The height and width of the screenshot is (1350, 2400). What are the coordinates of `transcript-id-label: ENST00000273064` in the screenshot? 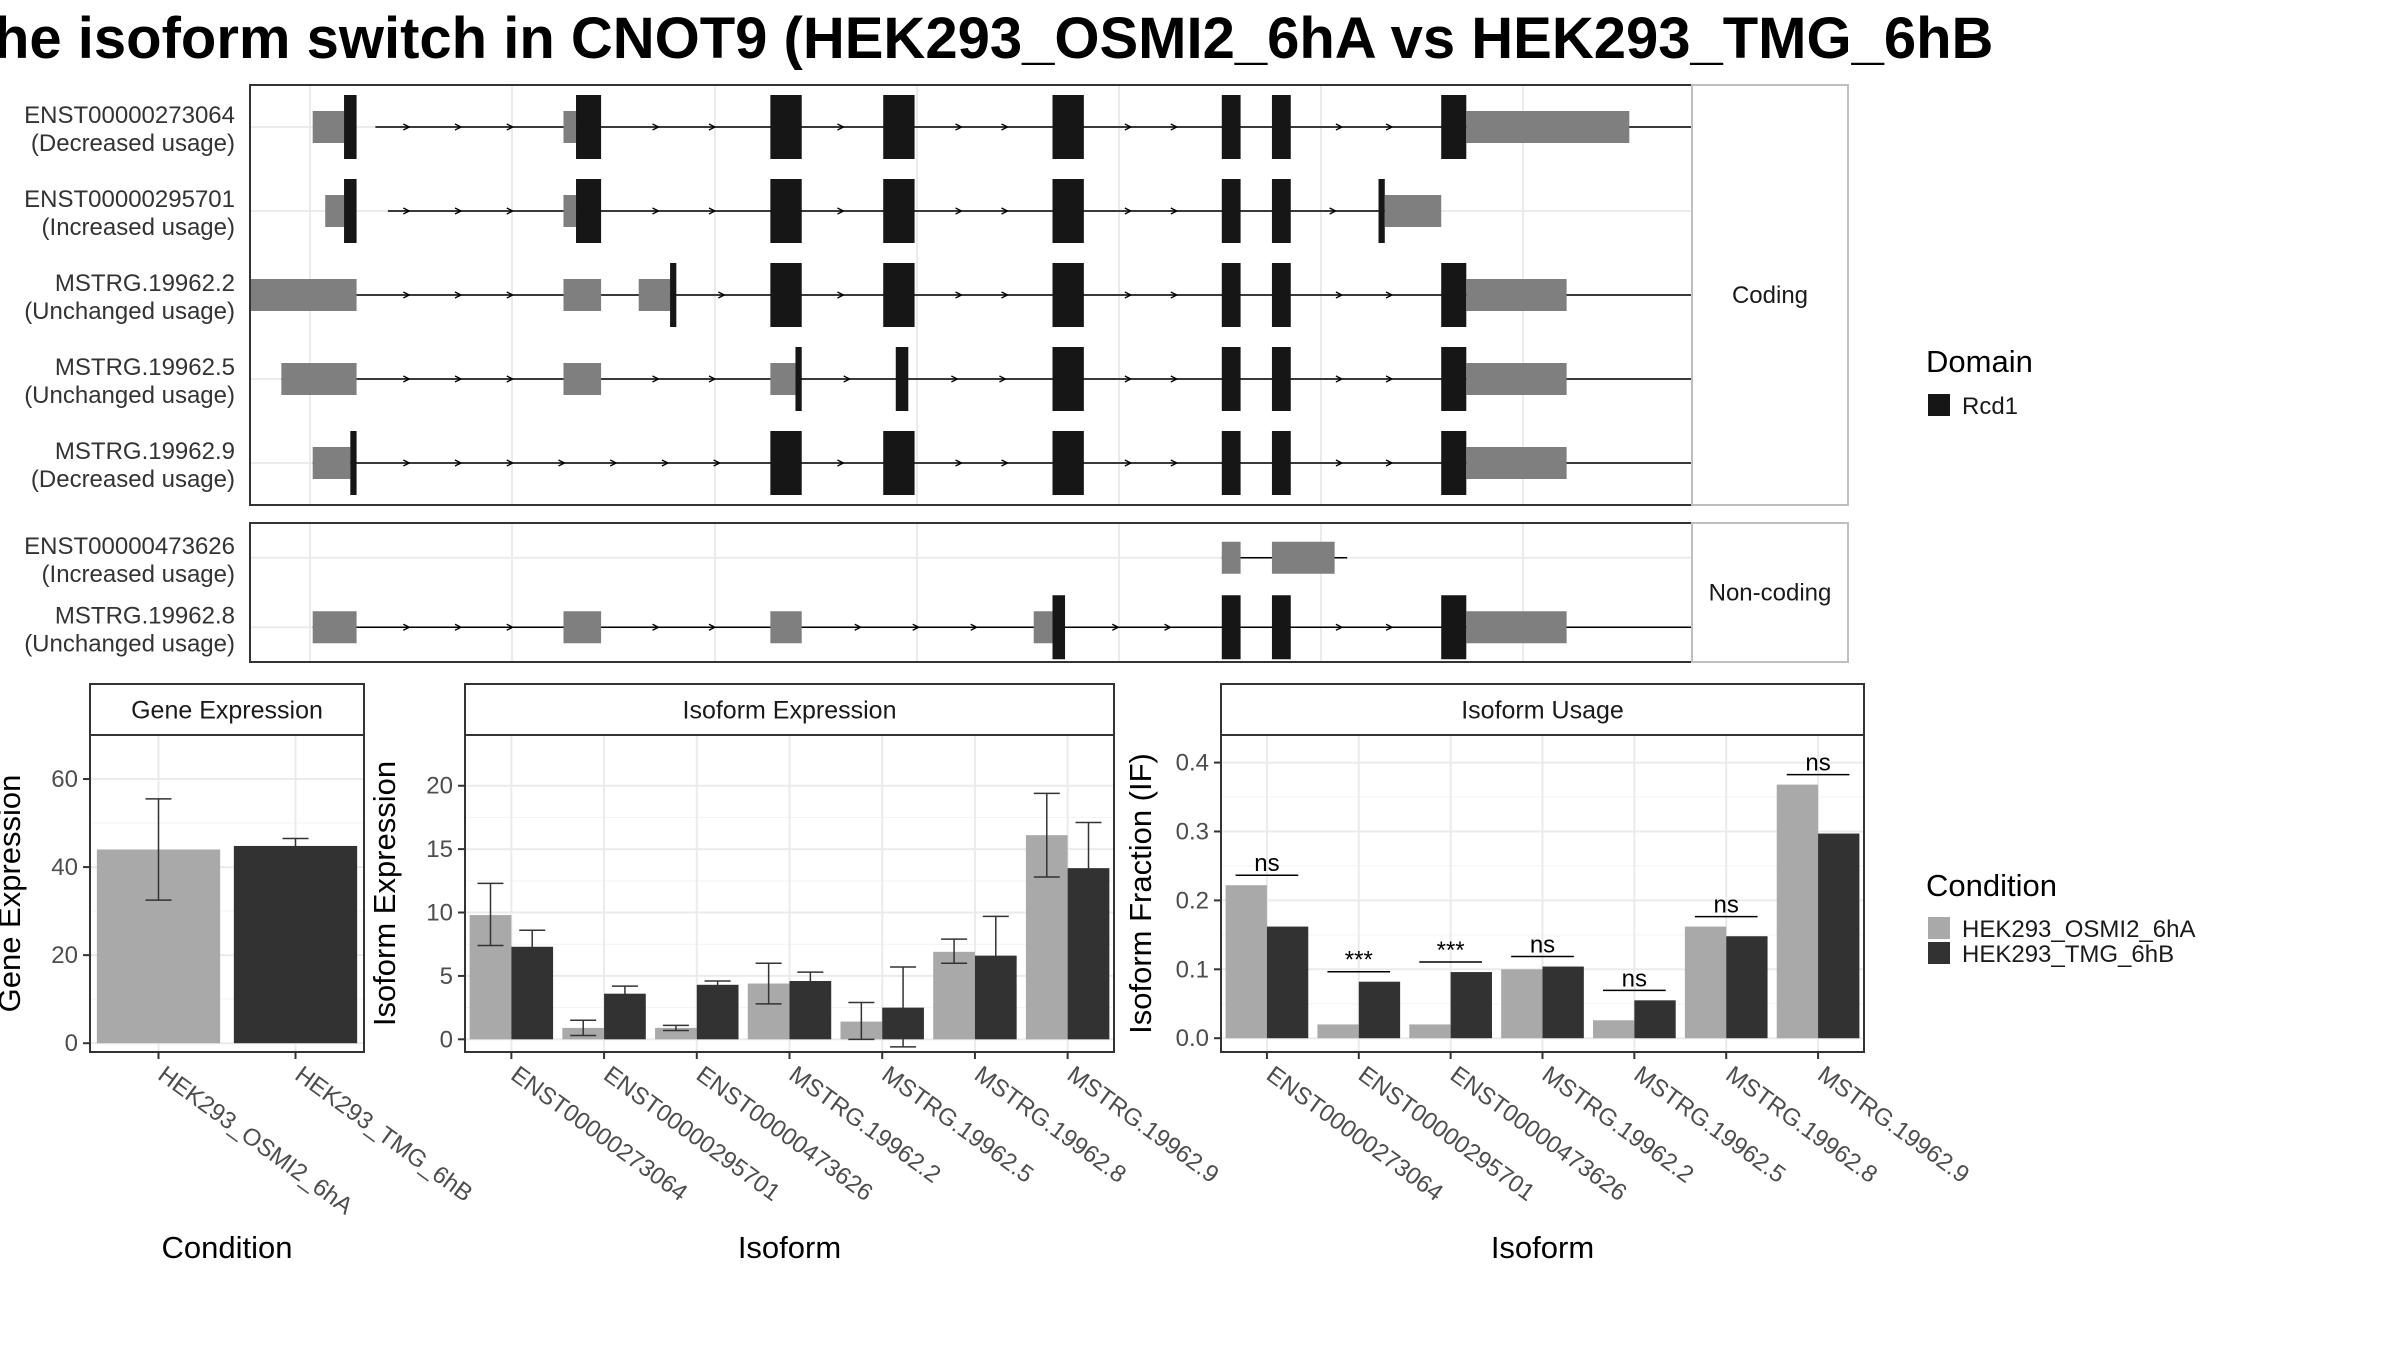 It's located at (129, 115).